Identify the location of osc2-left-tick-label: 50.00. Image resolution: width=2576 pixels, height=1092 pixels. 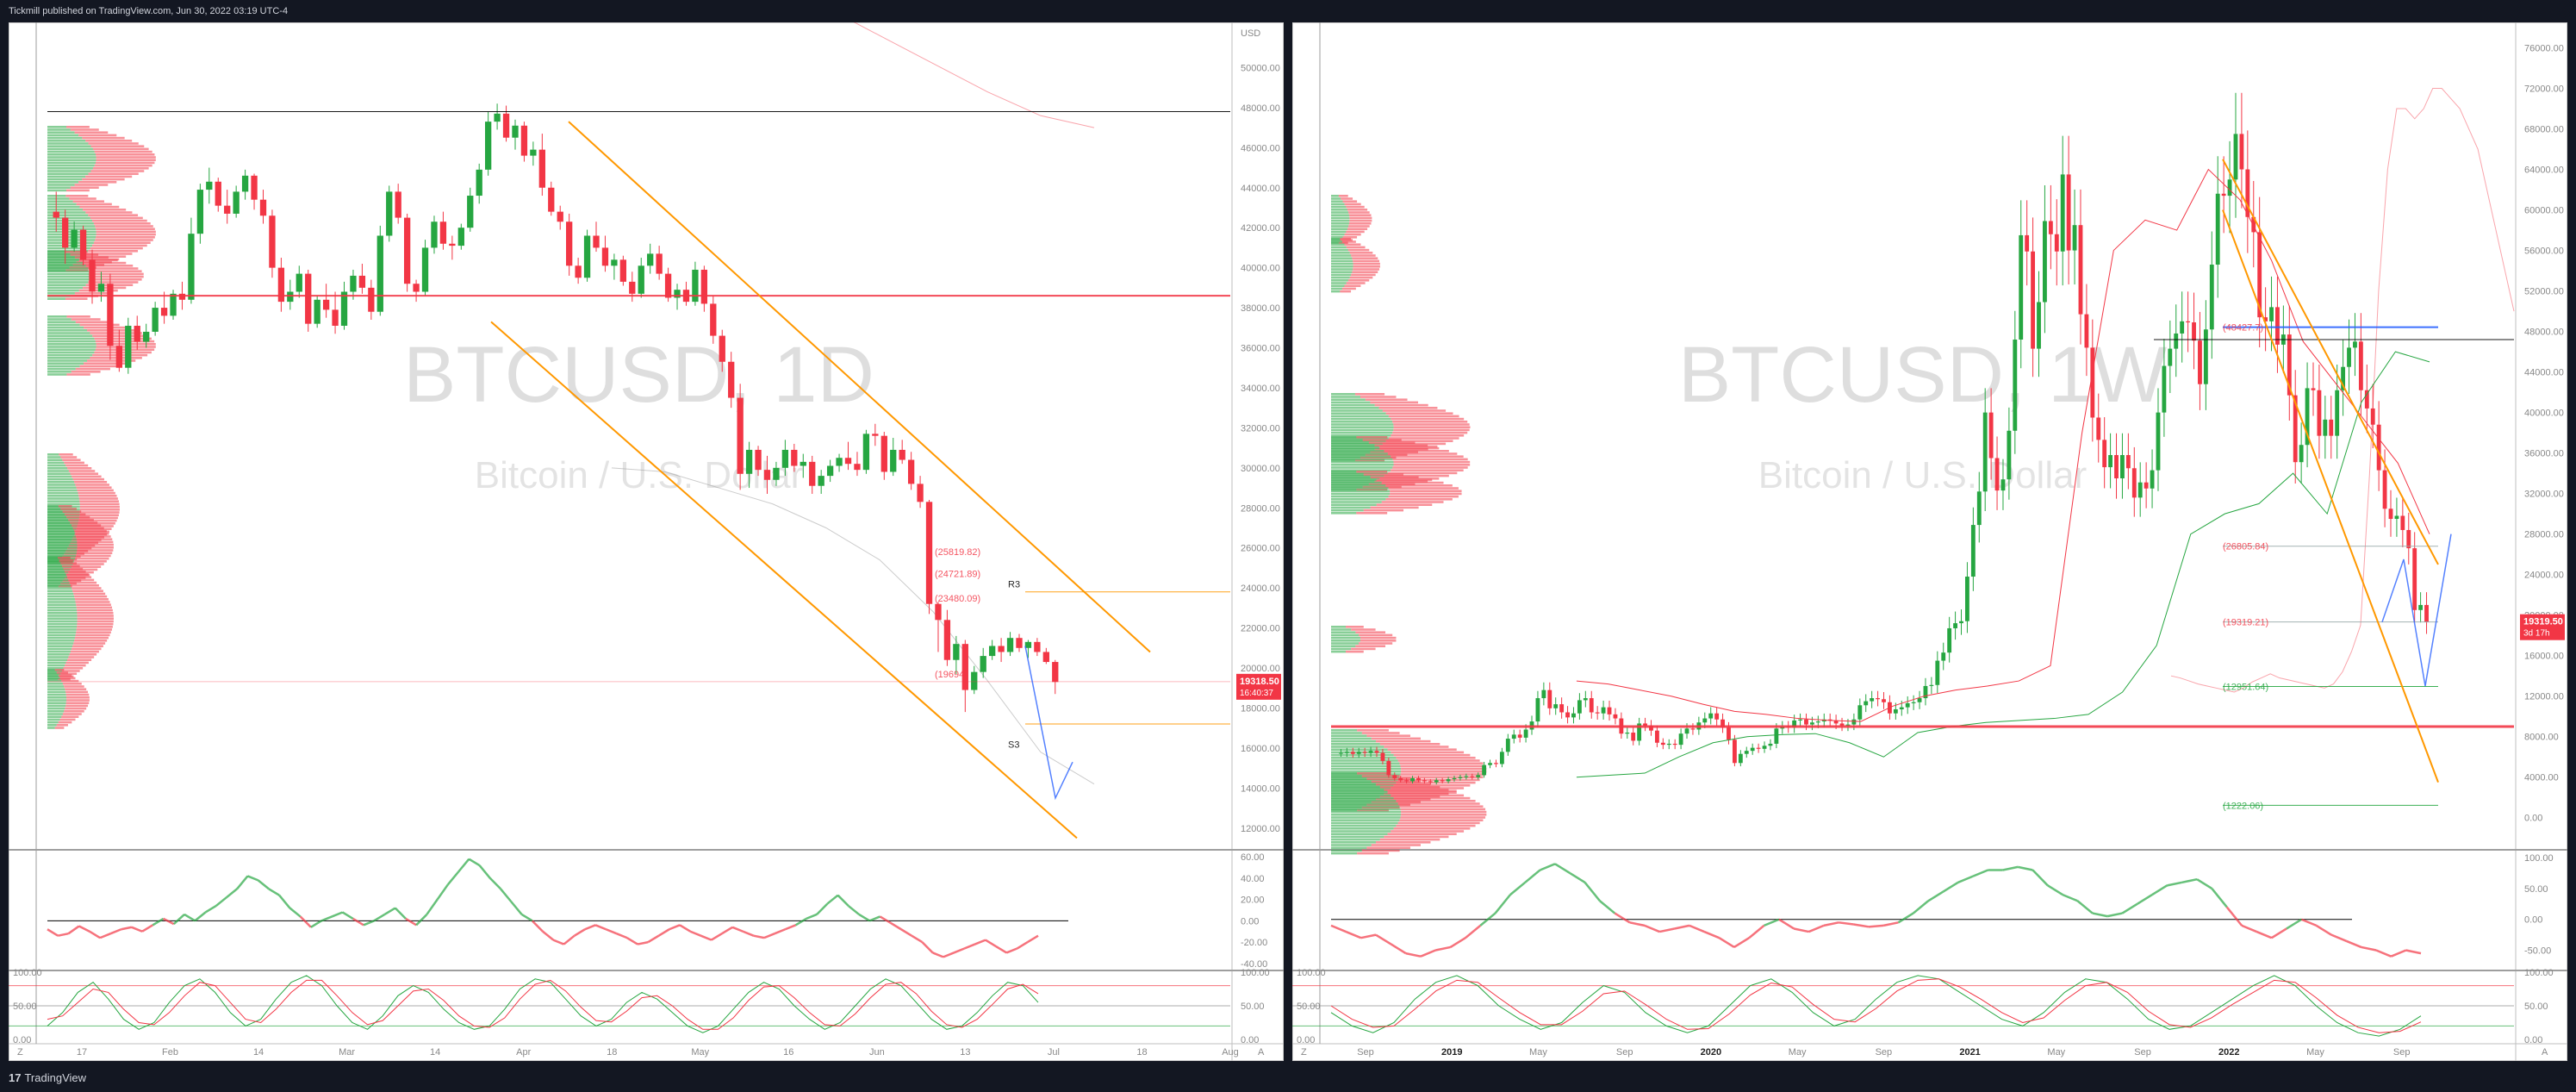
(1309, 1007).